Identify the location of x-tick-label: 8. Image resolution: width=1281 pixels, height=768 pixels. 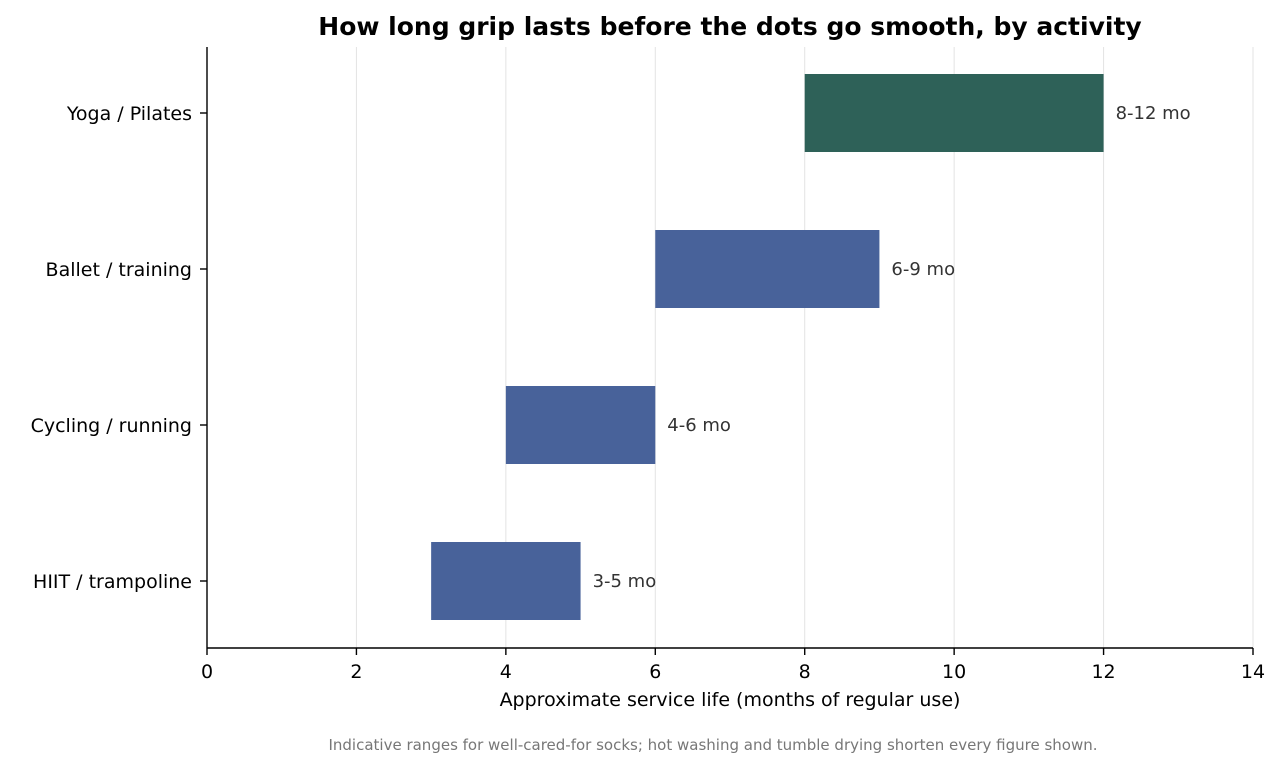
(805, 672).